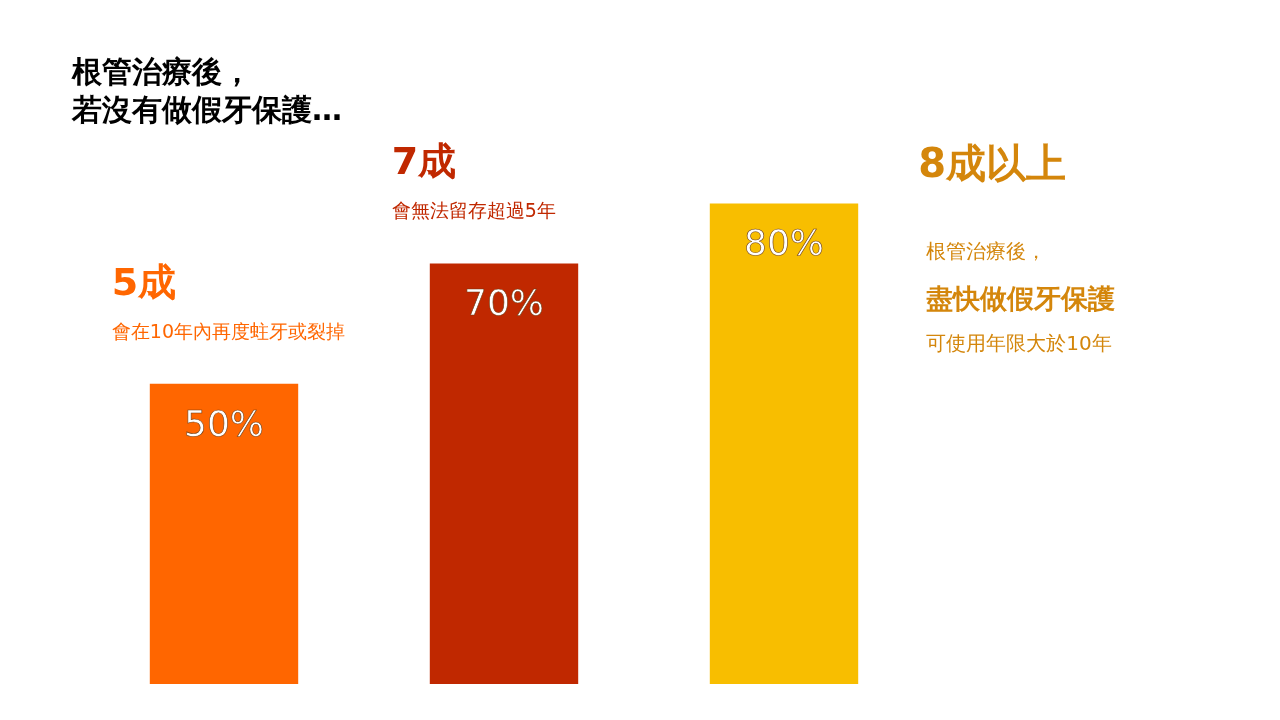 Image resolution: width=1280 pixels, height=720 pixels. Describe the element at coordinates (1021, 299) in the screenshot. I see `text: 盡快做假牙保護` at that location.